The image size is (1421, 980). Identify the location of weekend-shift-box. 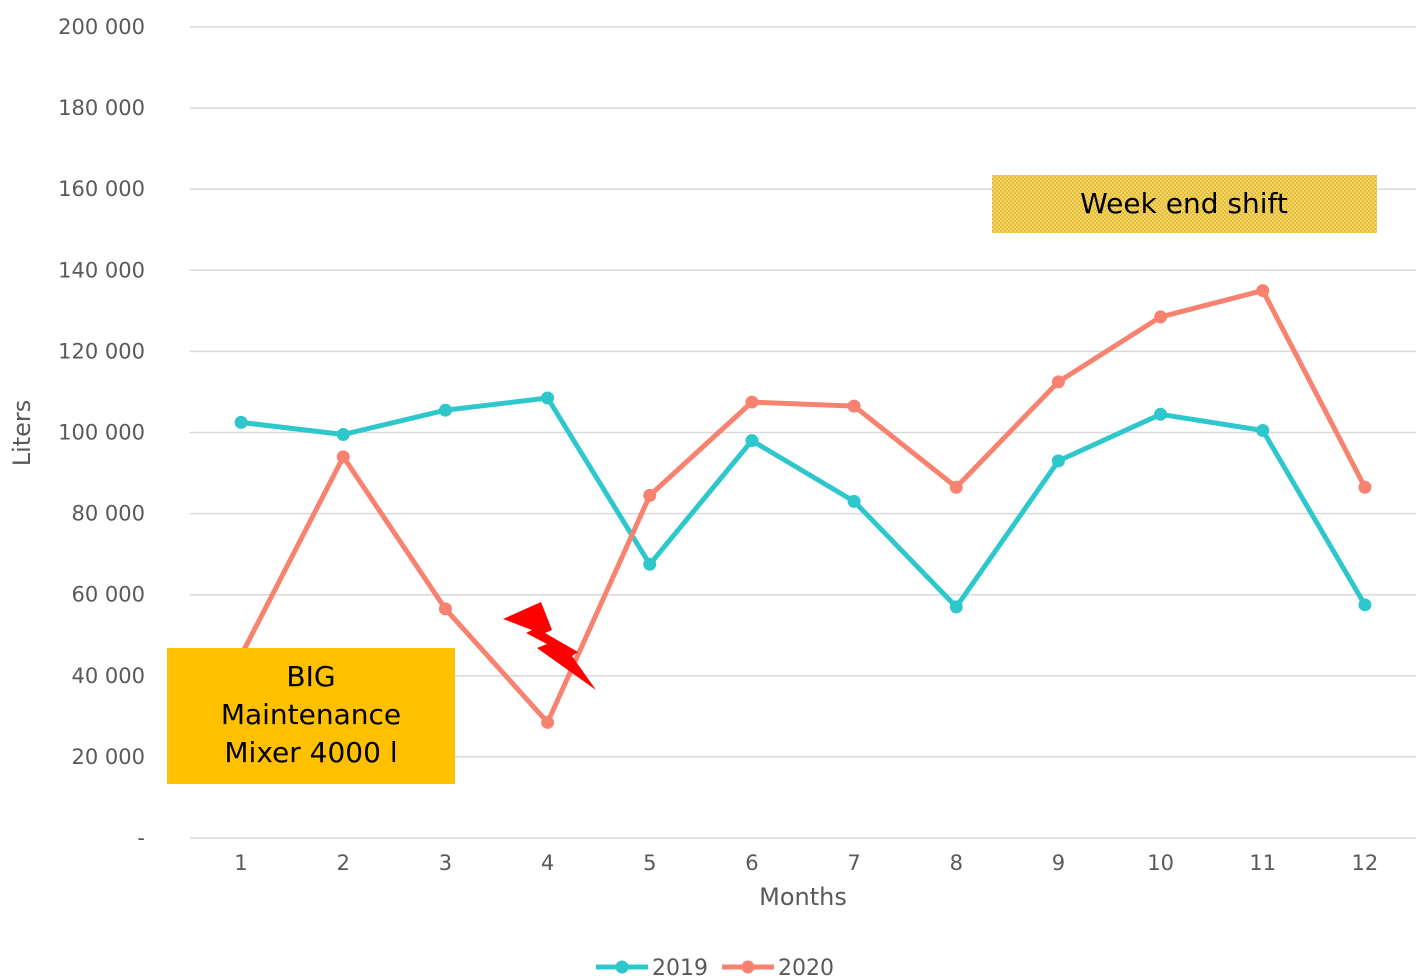
(1184, 204).